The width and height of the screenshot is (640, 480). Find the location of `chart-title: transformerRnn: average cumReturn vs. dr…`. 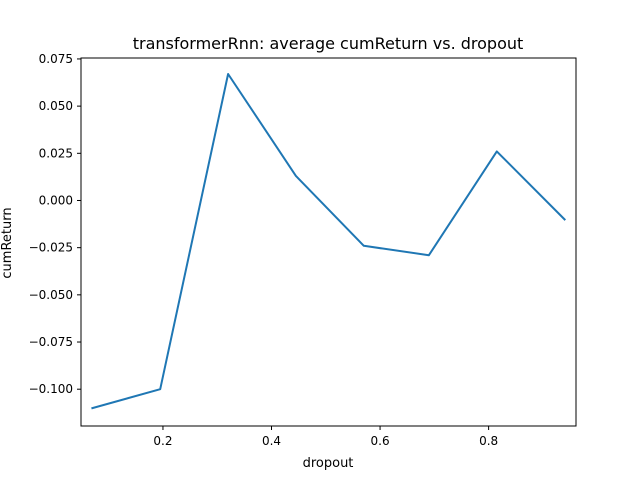

chart-title: transformerRnn: average cumReturn vs. dr… is located at coordinates (328, 43).